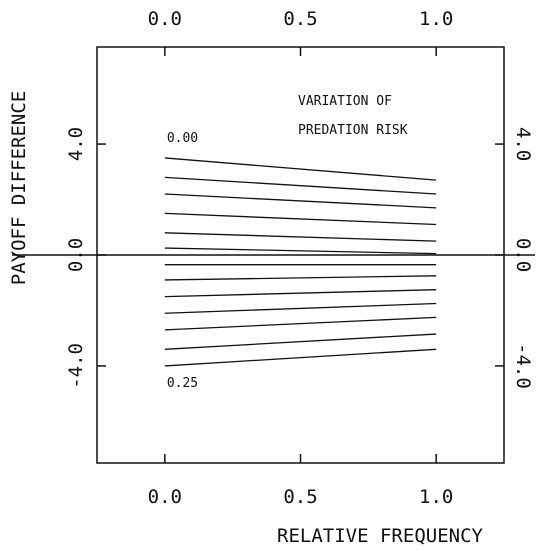 This screenshot has width=547, height=550. What do you see at coordinates (380, 536) in the screenshot?
I see `x-axis-title: RELATIVE FREQUENCY` at bounding box center [380, 536].